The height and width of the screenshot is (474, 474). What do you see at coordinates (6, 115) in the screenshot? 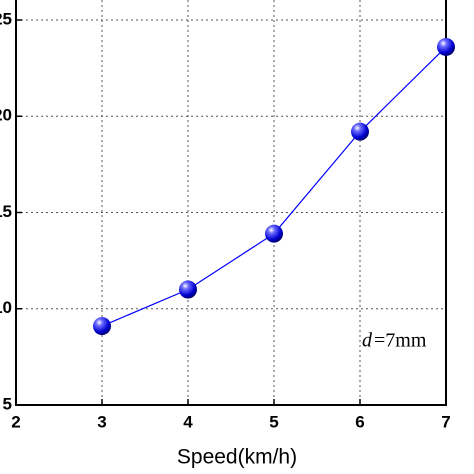
I see `y-tick-label: 20` at bounding box center [6, 115].